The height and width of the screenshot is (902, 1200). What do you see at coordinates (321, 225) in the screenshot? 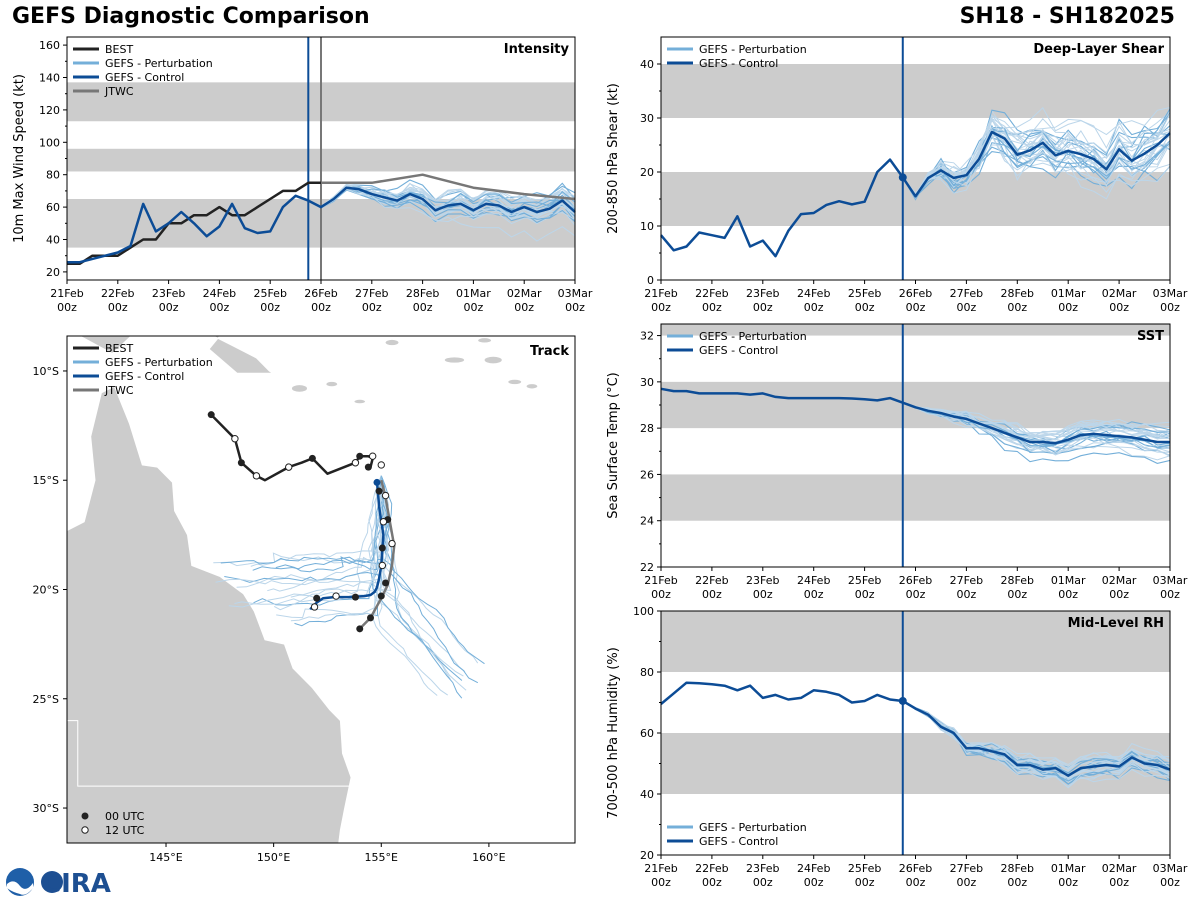
I see `intensity-control-line` at bounding box center [321, 225].